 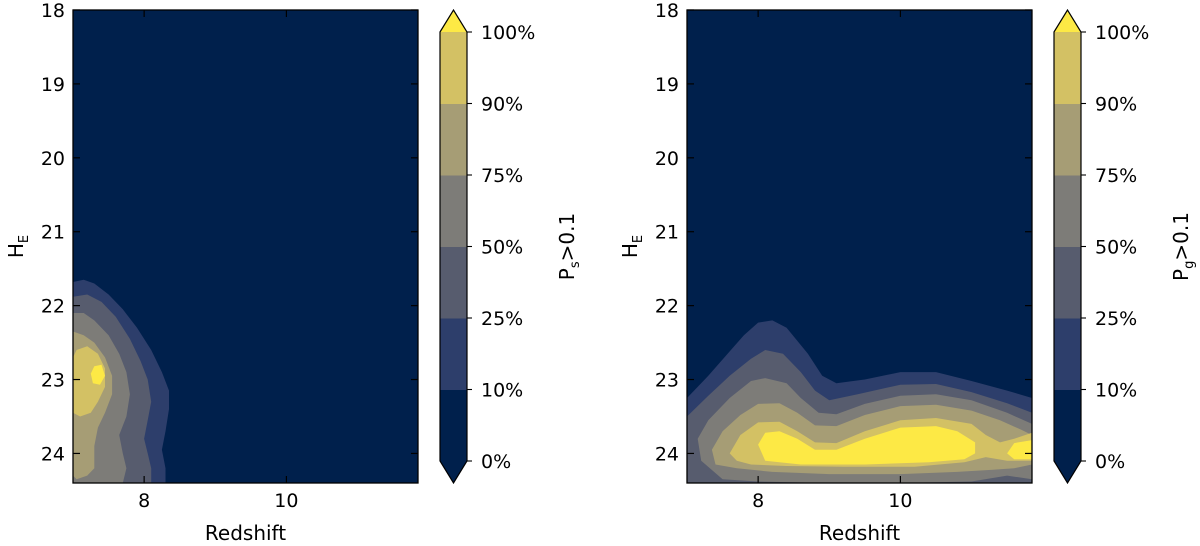 I want to click on colorbar-label: Ps>0.1, so click(x=569, y=246).